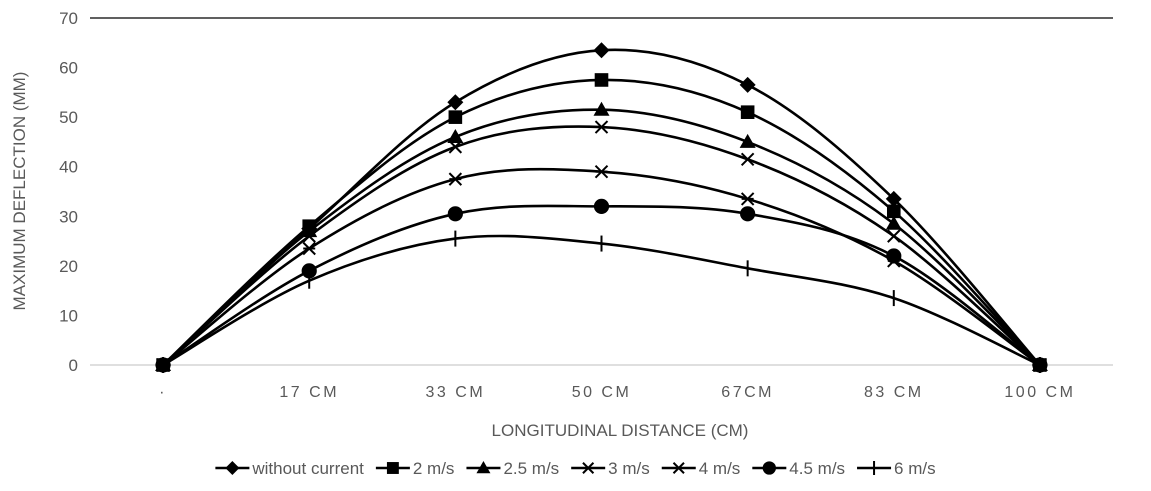 The width and height of the screenshot is (1151, 491). I want to click on y-tick-labels: 0 10 20 30 40 50 60 70, so click(68, 192).